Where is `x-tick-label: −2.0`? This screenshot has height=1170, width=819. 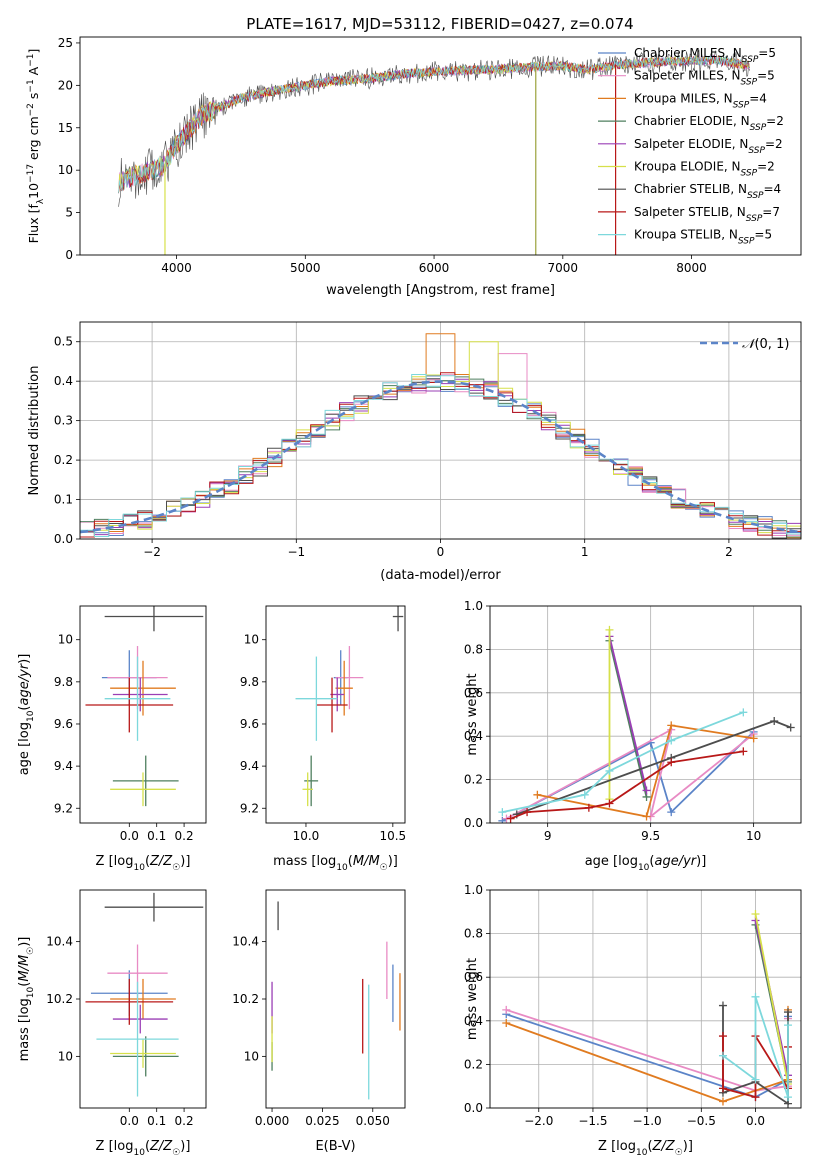 x-tick-label: −2.0 is located at coordinates (538, 1121).